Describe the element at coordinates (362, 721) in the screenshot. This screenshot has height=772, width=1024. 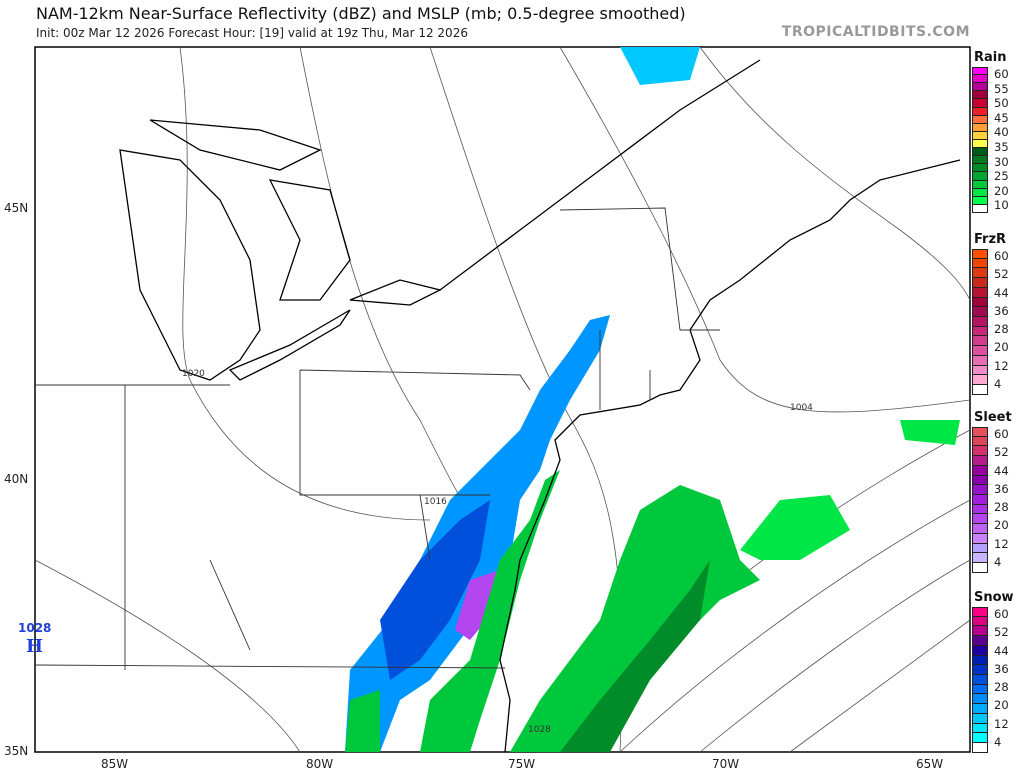
I see `rain-sw` at that location.